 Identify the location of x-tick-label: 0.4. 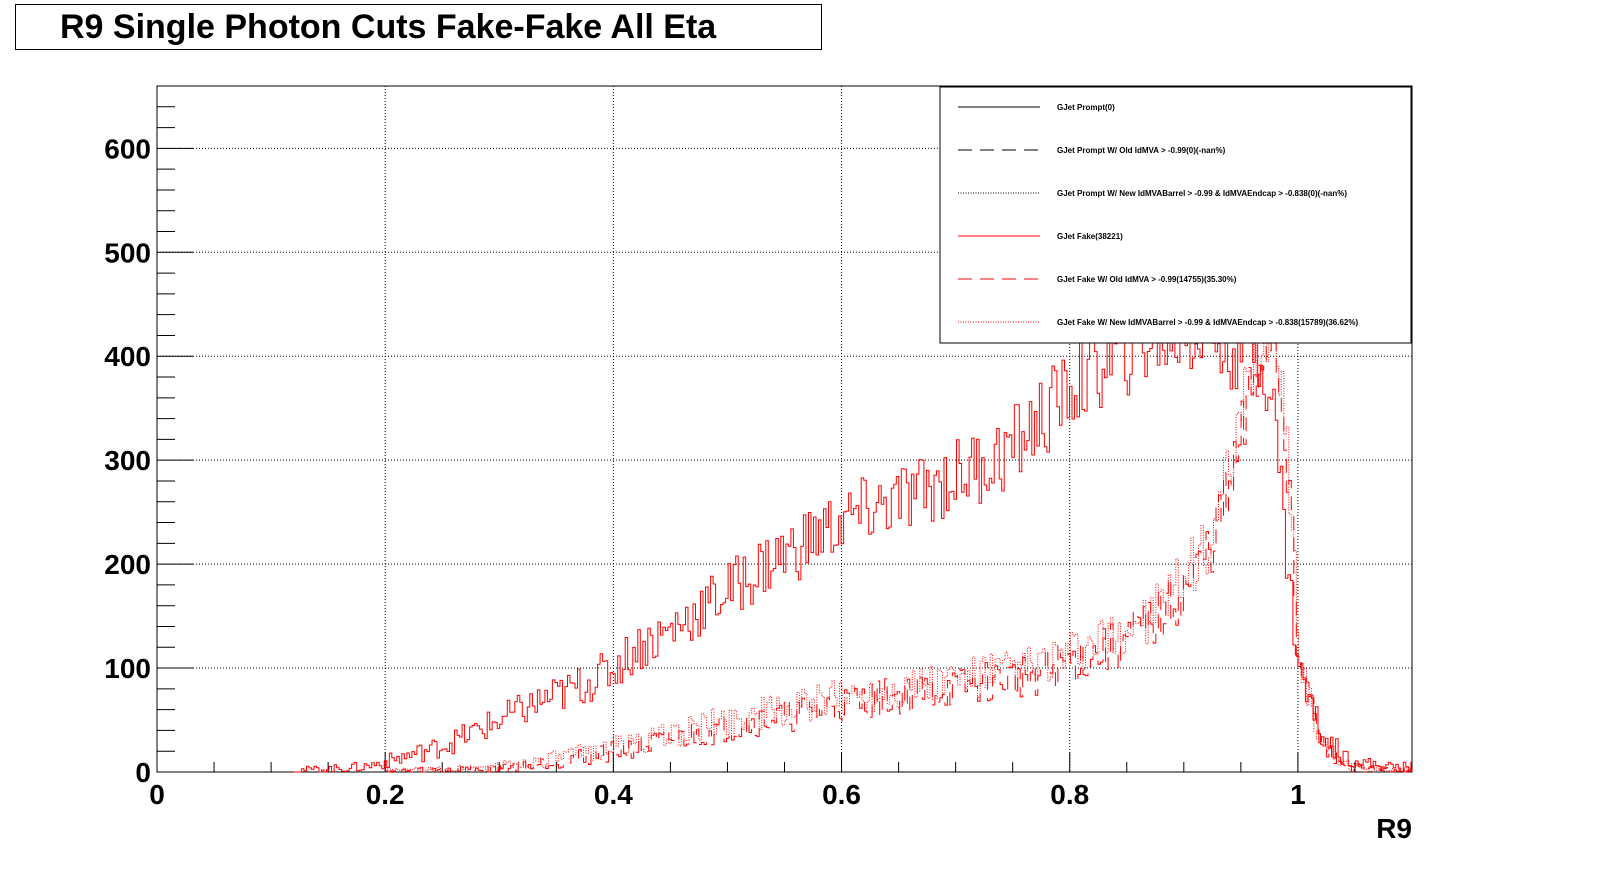
(613, 794).